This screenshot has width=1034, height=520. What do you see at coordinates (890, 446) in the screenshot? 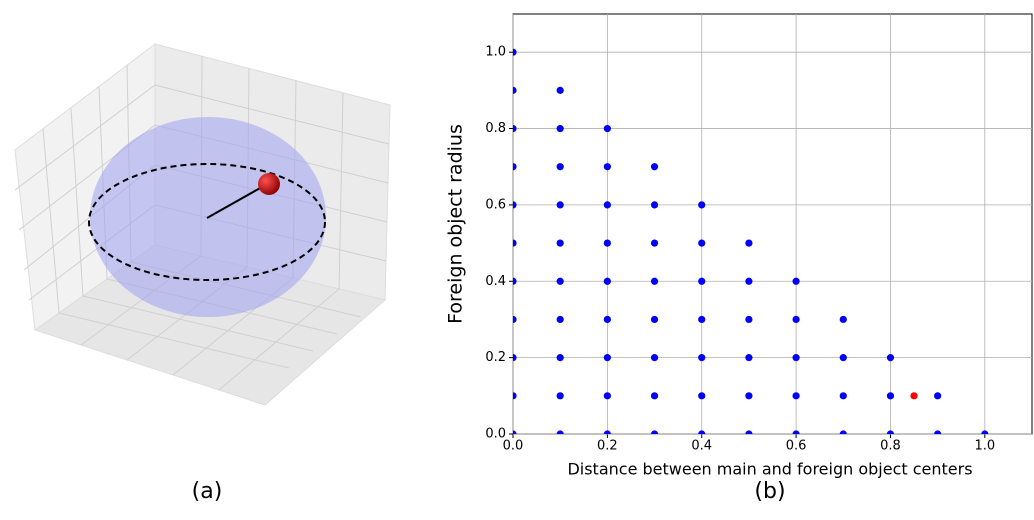
I see `x-tick-label: 0.8` at bounding box center [890, 446].